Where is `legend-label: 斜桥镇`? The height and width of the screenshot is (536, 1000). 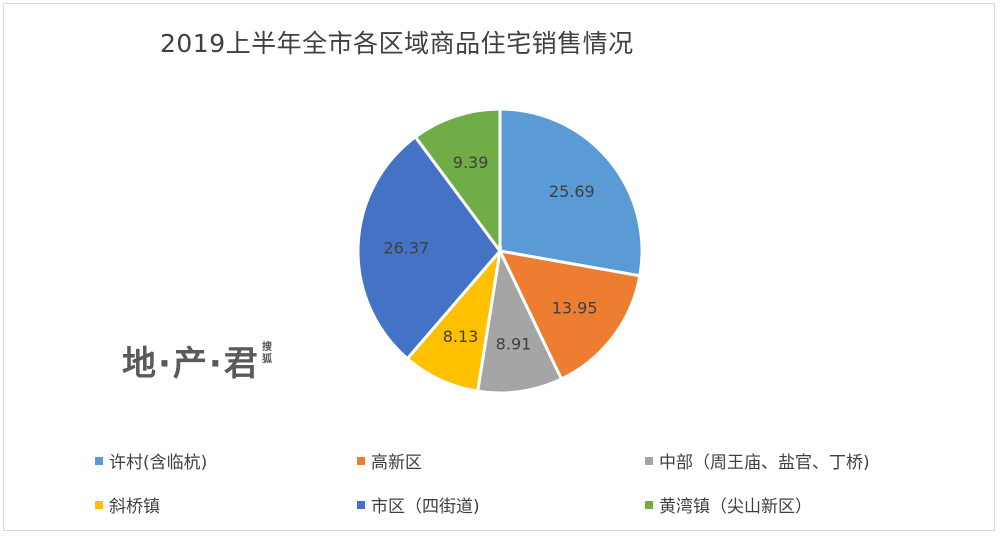
legend-label: 斜桥镇 is located at coordinates (134, 507).